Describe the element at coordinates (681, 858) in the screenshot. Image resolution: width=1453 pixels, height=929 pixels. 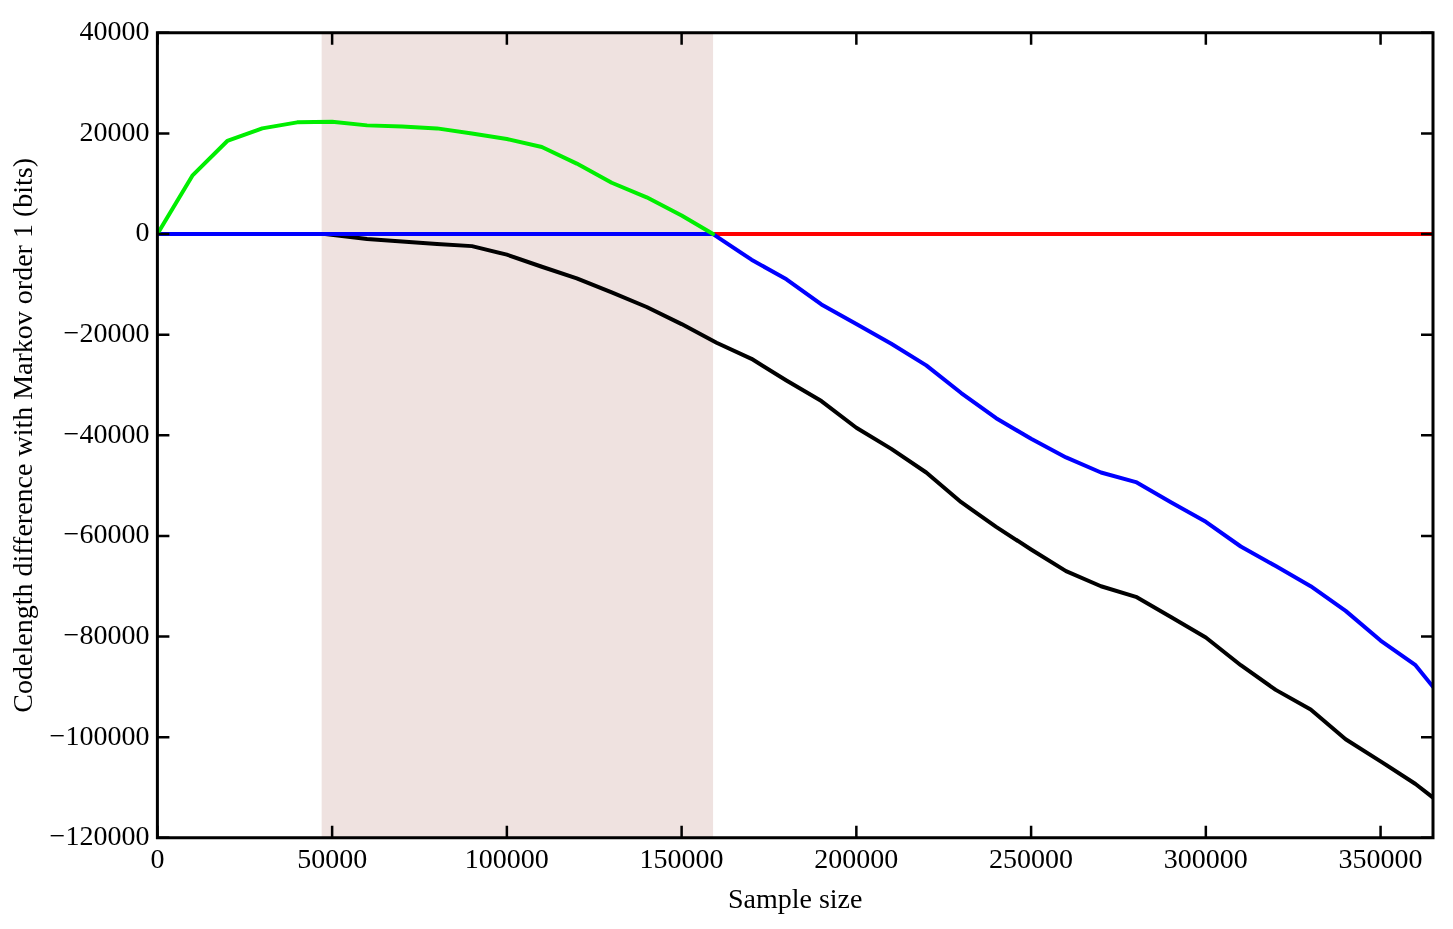
I see `x-tick-label: 150000` at that location.